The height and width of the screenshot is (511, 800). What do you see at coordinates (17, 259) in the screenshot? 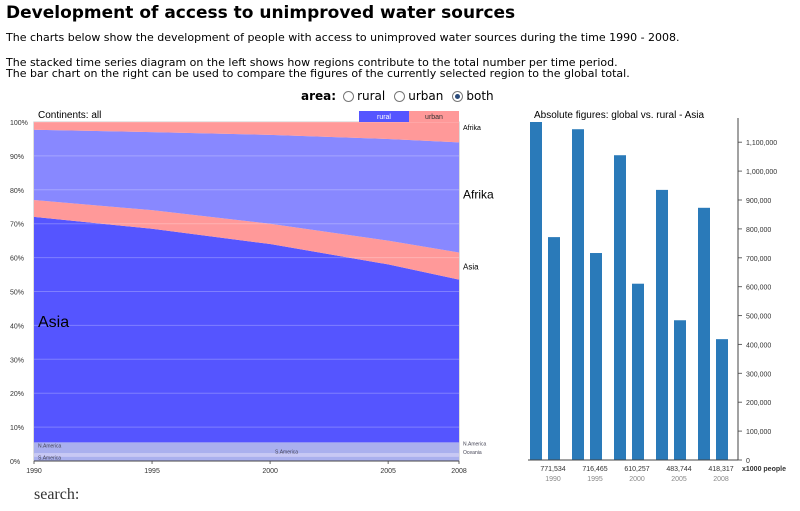
I see `y-tick-label: 60%` at bounding box center [17, 259].